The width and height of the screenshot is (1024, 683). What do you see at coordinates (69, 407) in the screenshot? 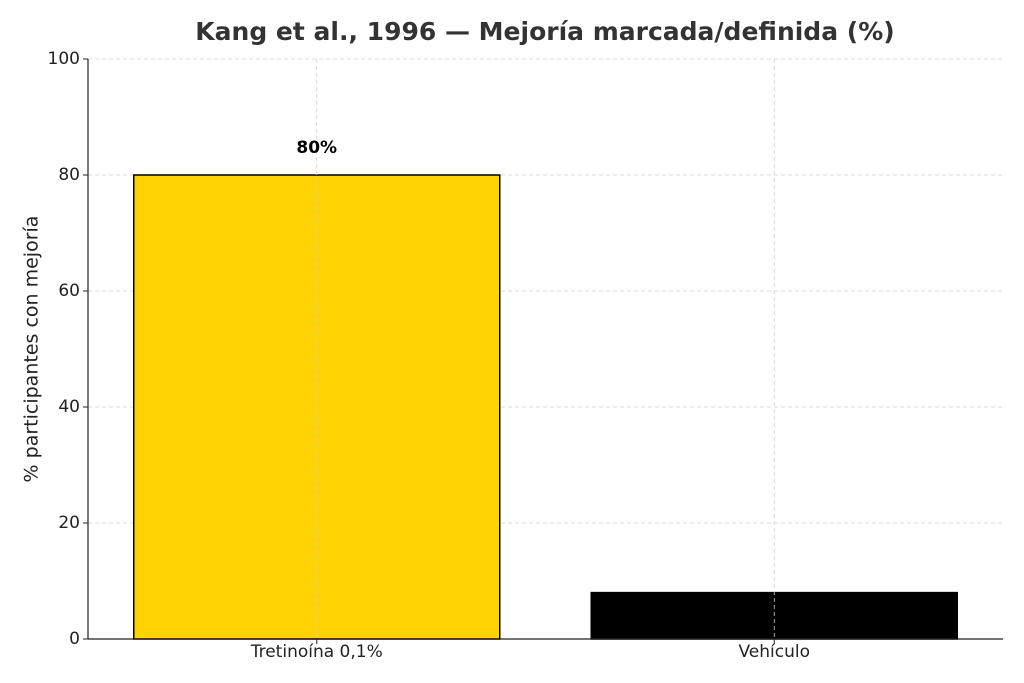
I see `y-tick-label: 40` at bounding box center [69, 407].